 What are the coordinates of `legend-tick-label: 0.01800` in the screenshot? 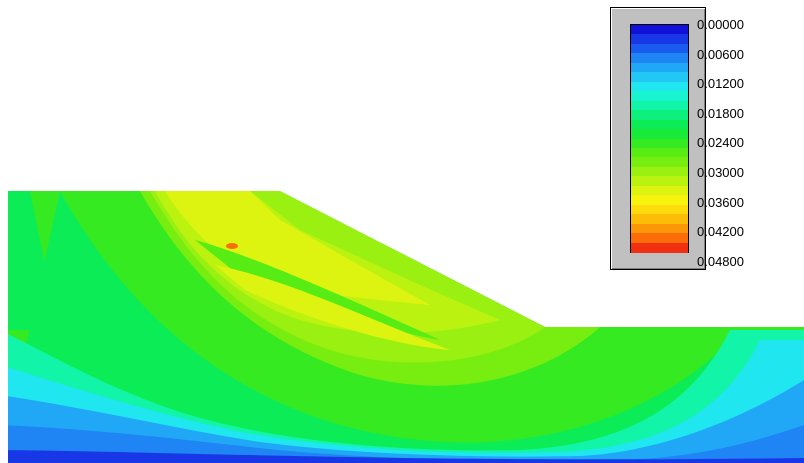 It's located at (720, 113).